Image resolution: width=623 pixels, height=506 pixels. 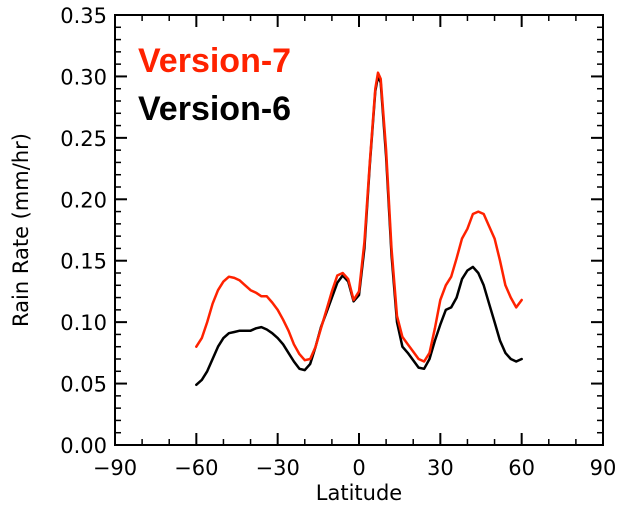 What do you see at coordinates (83, 385) in the screenshot?
I see `y-tick-label: 0.05` at bounding box center [83, 385].